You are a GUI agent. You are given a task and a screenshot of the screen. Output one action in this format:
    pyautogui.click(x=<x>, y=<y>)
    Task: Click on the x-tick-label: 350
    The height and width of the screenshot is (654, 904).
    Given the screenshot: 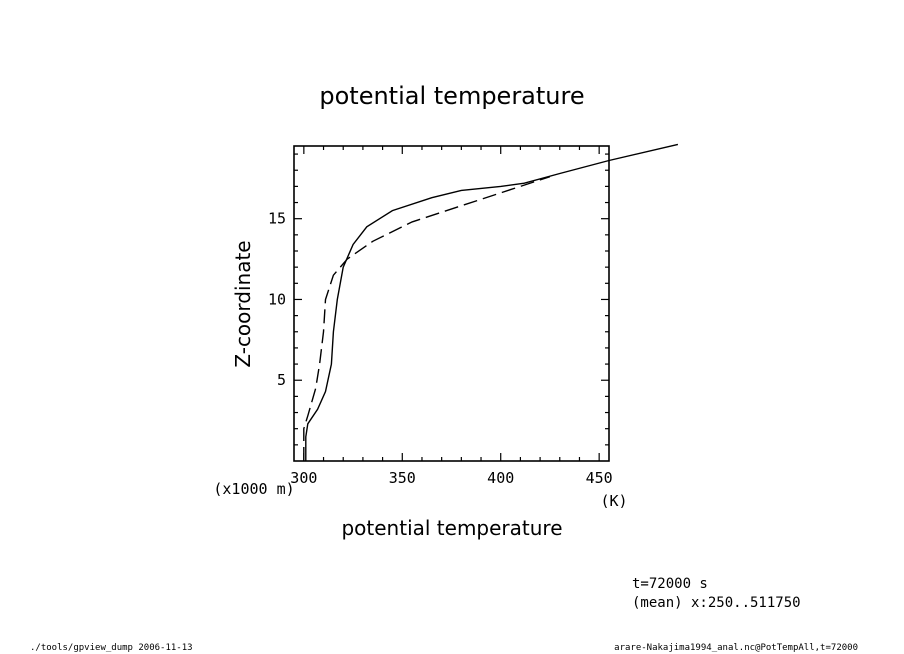 What is the action you would take?
    pyautogui.click(x=402, y=478)
    